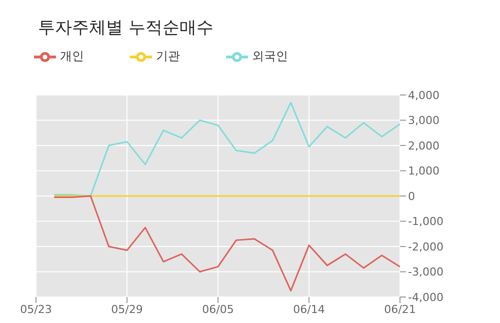 The image size is (500, 323). What do you see at coordinates (218, 309) in the screenshot?
I see `x-tick-label: 06/05` at bounding box center [218, 309].